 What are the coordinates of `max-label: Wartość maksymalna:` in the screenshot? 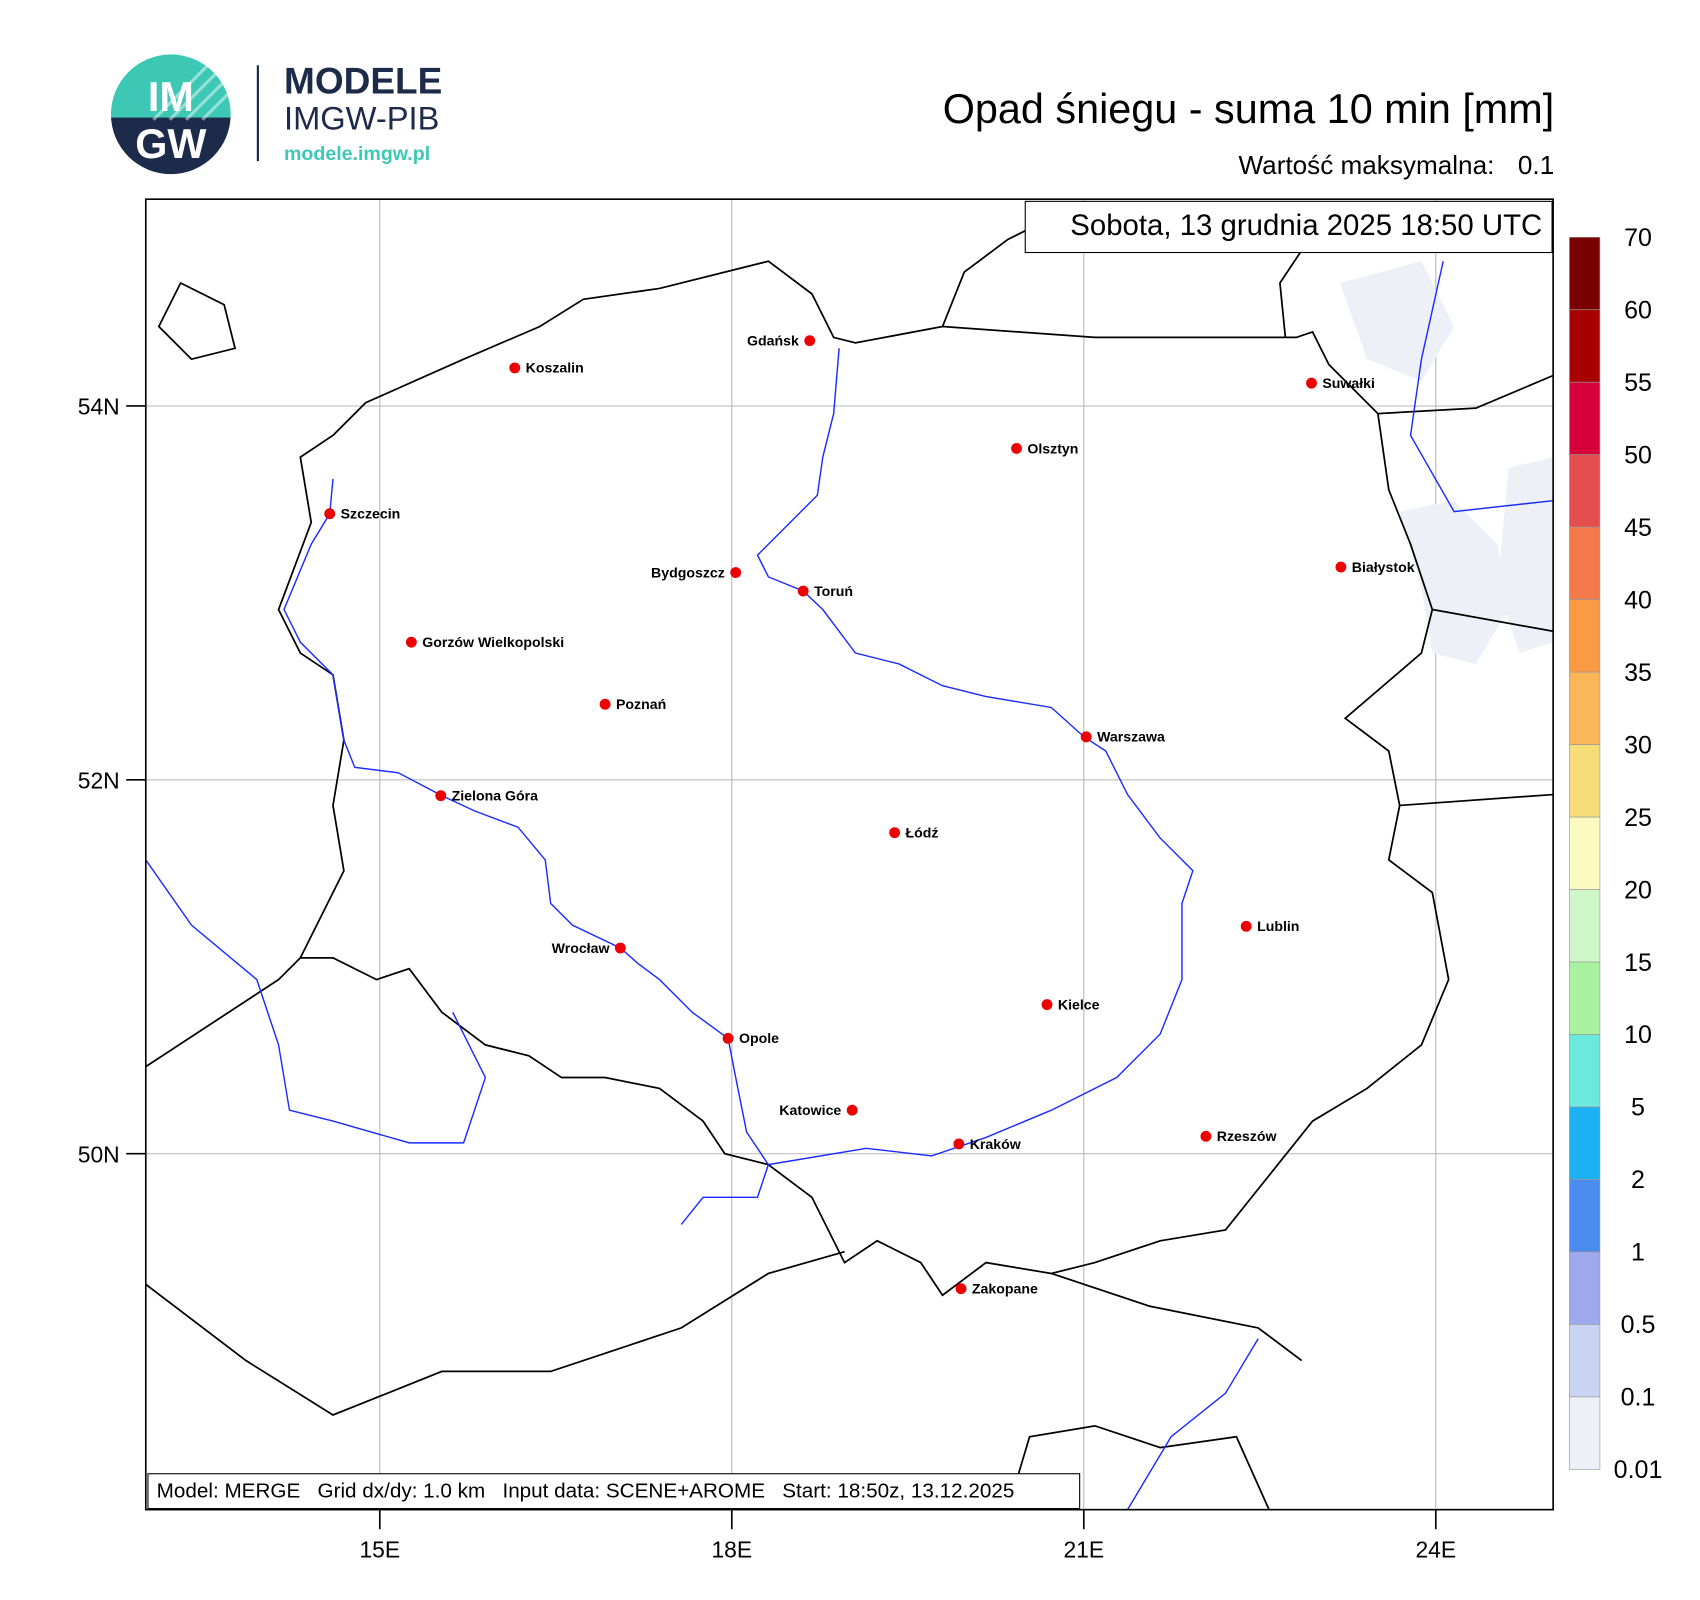 It's located at (1367, 165).